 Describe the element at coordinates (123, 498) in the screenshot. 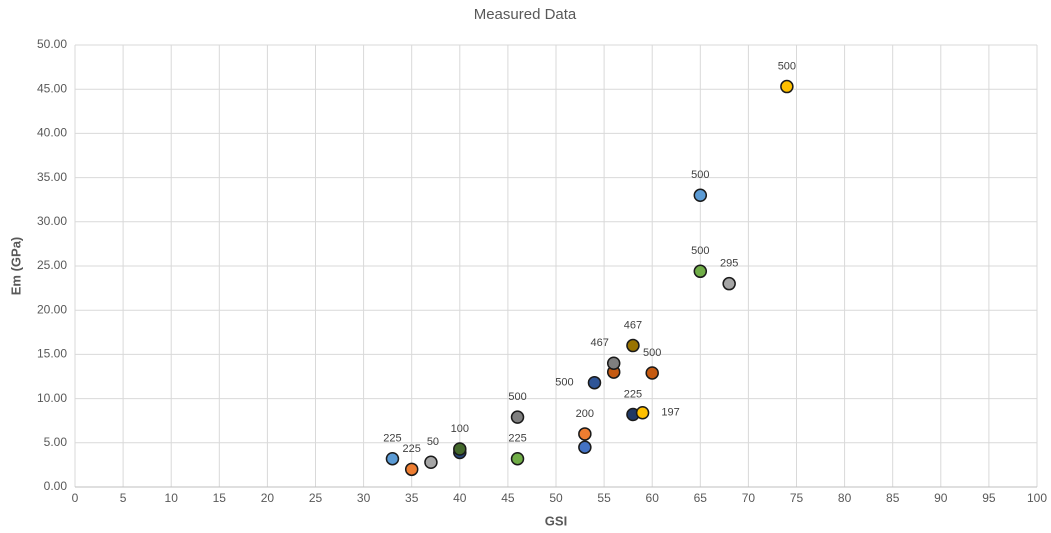

I see `x-tick-label: 5` at that location.